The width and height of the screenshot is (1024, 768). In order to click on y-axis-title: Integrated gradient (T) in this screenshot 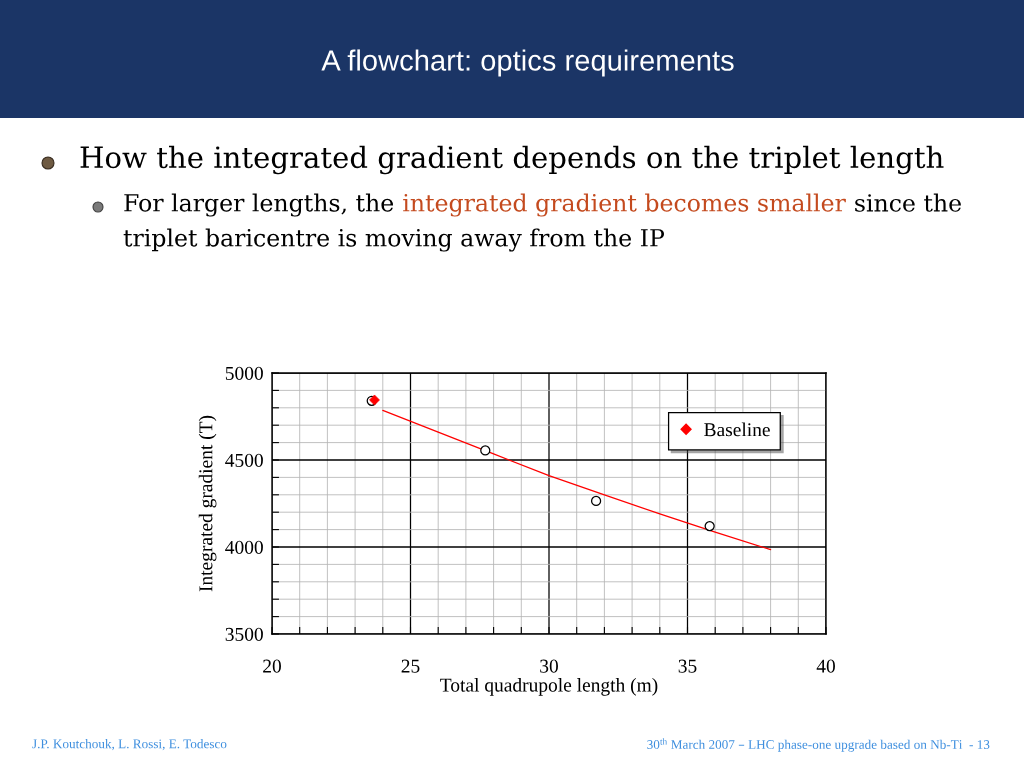, I will do `click(207, 503)`.